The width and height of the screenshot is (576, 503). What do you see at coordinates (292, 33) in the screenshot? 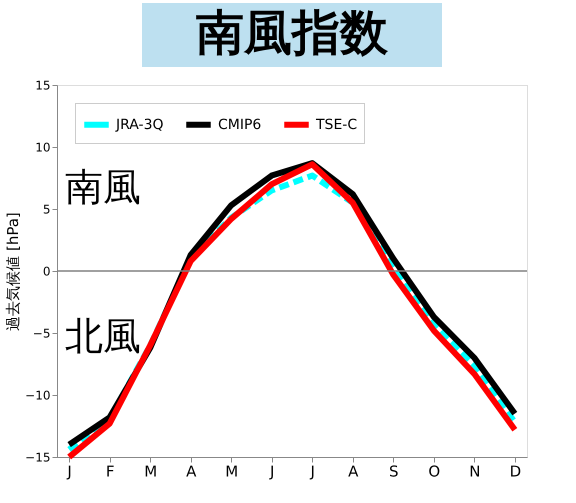
I see `chart-title: 南風指数` at bounding box center [292, 33].